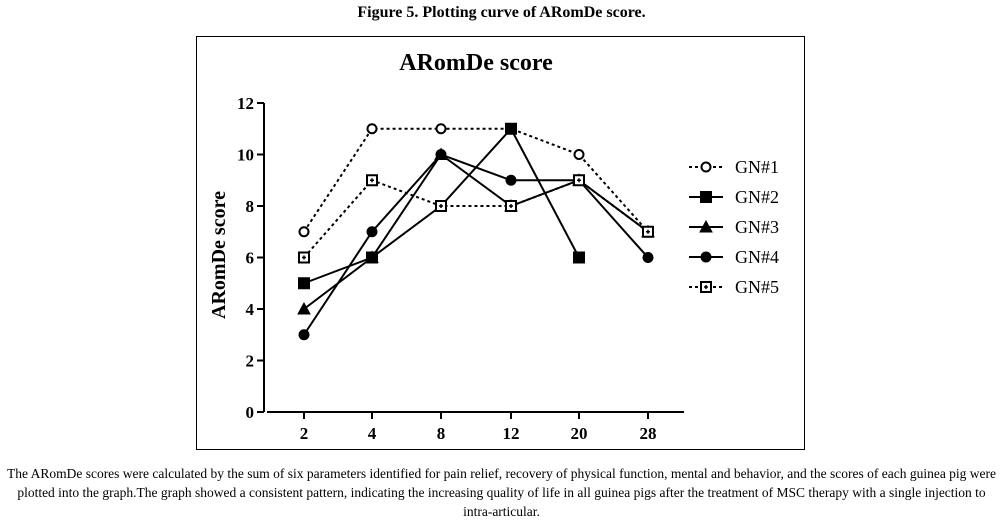 The width and height of the screenshot is (1003, 528). What do you see at coordinates (757, 257) in the screenshot?
I see `legend-label: GN#4` at bounding box center [757, 257].